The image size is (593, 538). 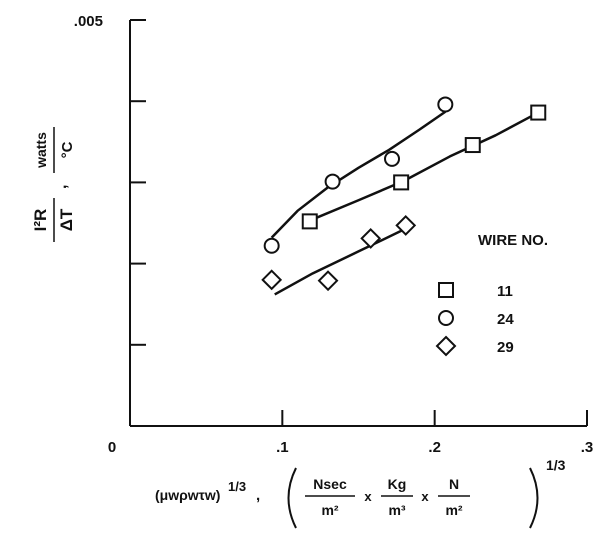 I want to click on x-label-unit-exponent: 1/3, so click(x=556, y=465).